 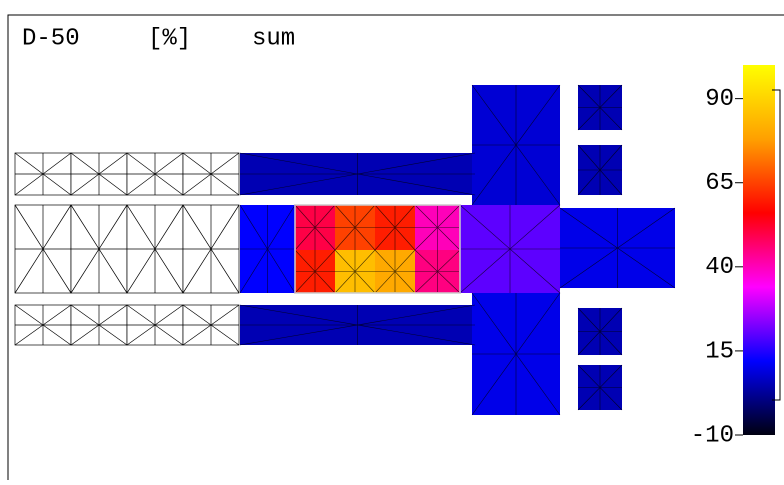 What do you see at coordinates (719, 267) in the screenshot?
I see `colorbar-tick-label: 40` at bounding box center [719, 267].